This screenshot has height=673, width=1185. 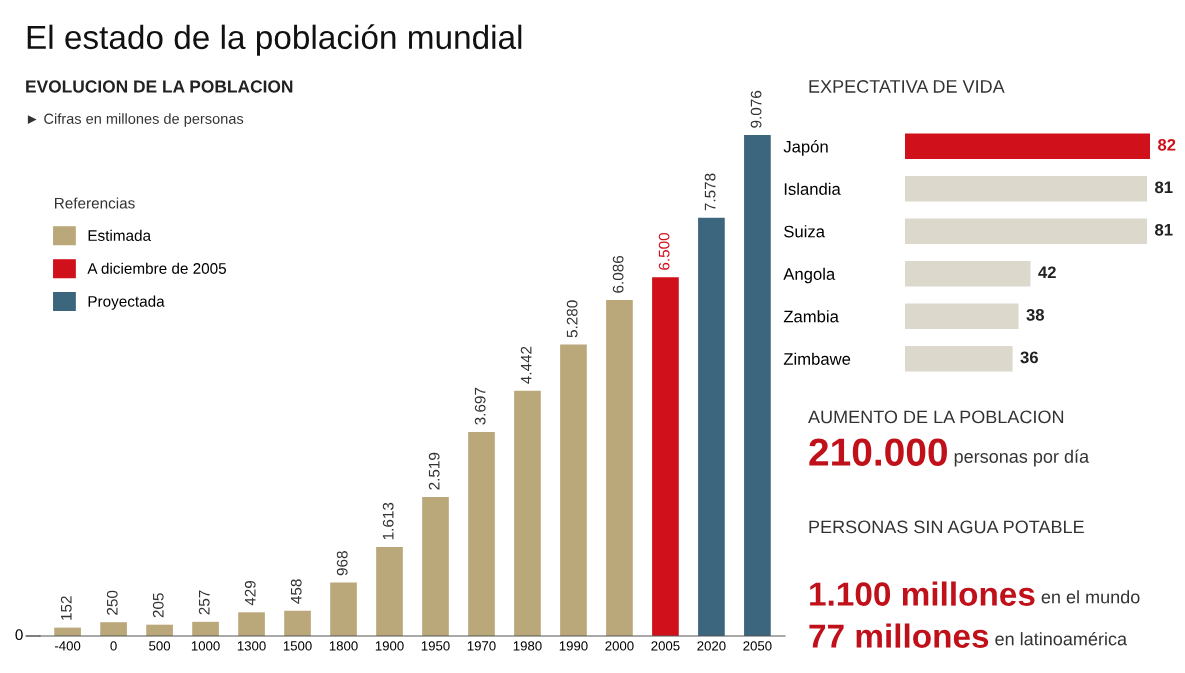 I want to click on data-label: 38, so click(x=1035, y=314).